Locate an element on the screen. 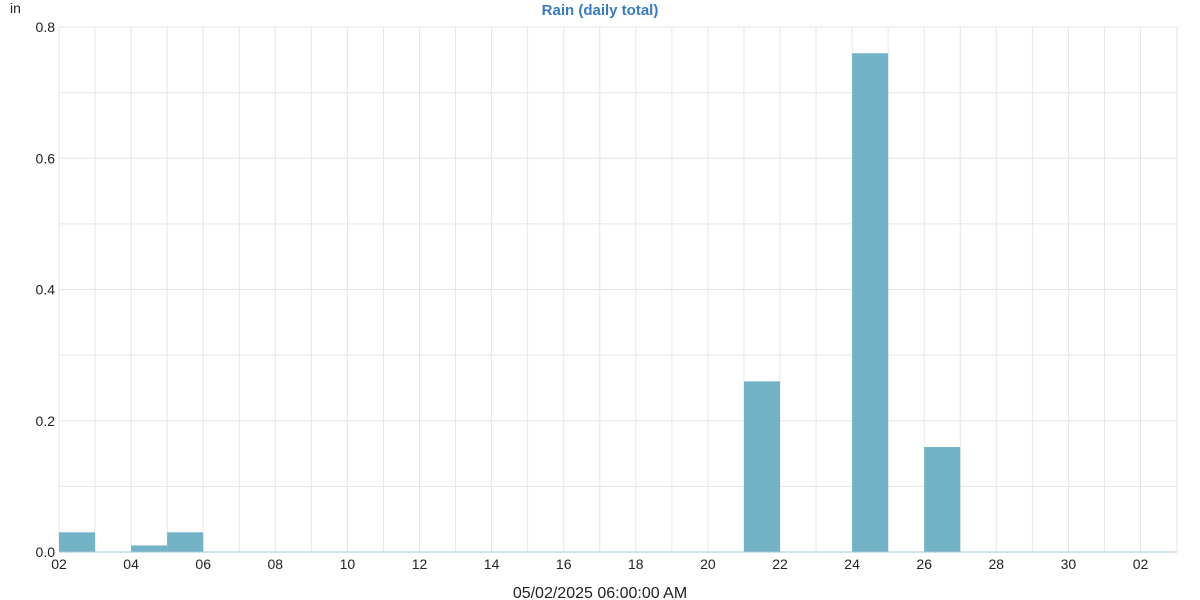  x-tick-label: 20 is located at coordinates (708, 564).